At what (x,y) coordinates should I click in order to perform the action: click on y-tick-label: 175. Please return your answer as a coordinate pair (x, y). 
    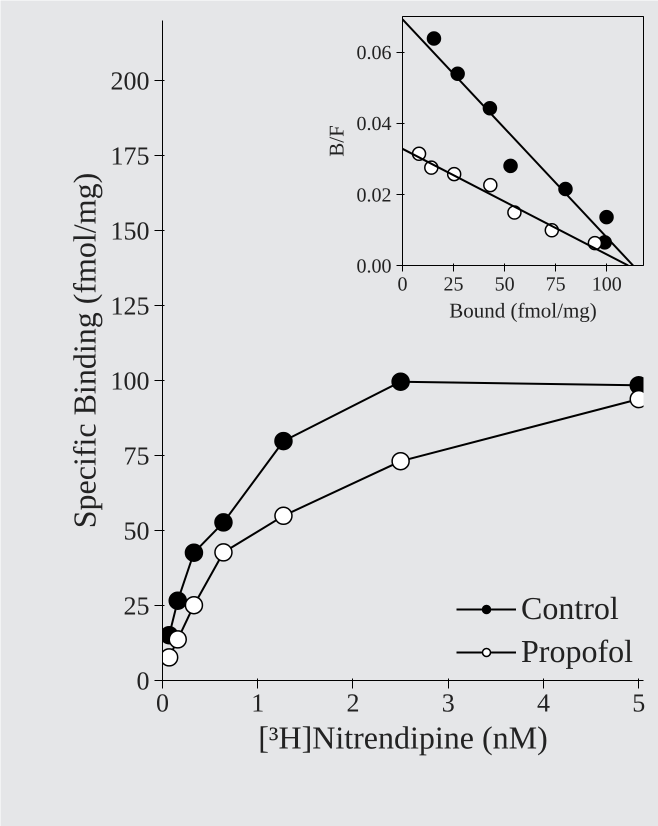
    Looking at the image, I should click on (130, 156).